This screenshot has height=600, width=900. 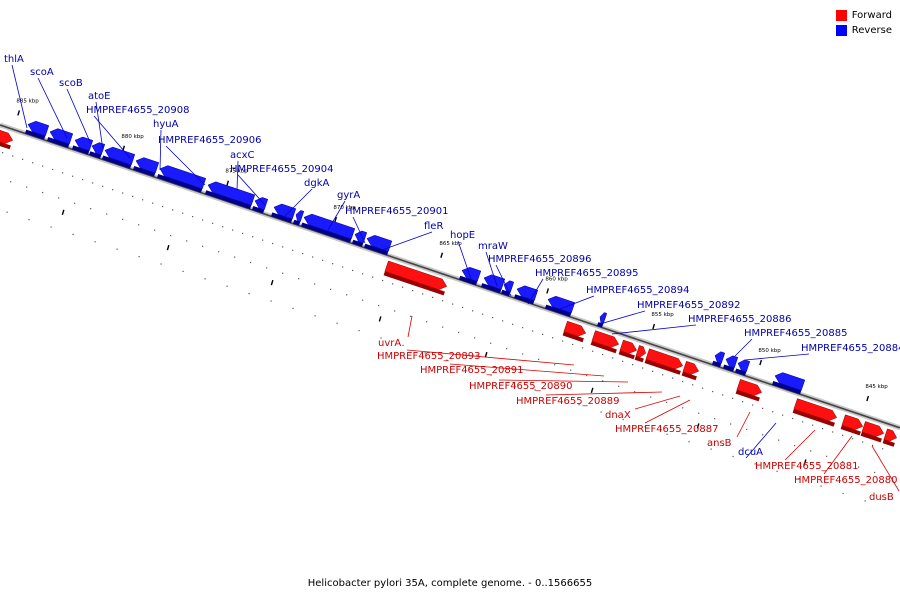 I want to click on leader-ansb, so click(x=743, y=424).